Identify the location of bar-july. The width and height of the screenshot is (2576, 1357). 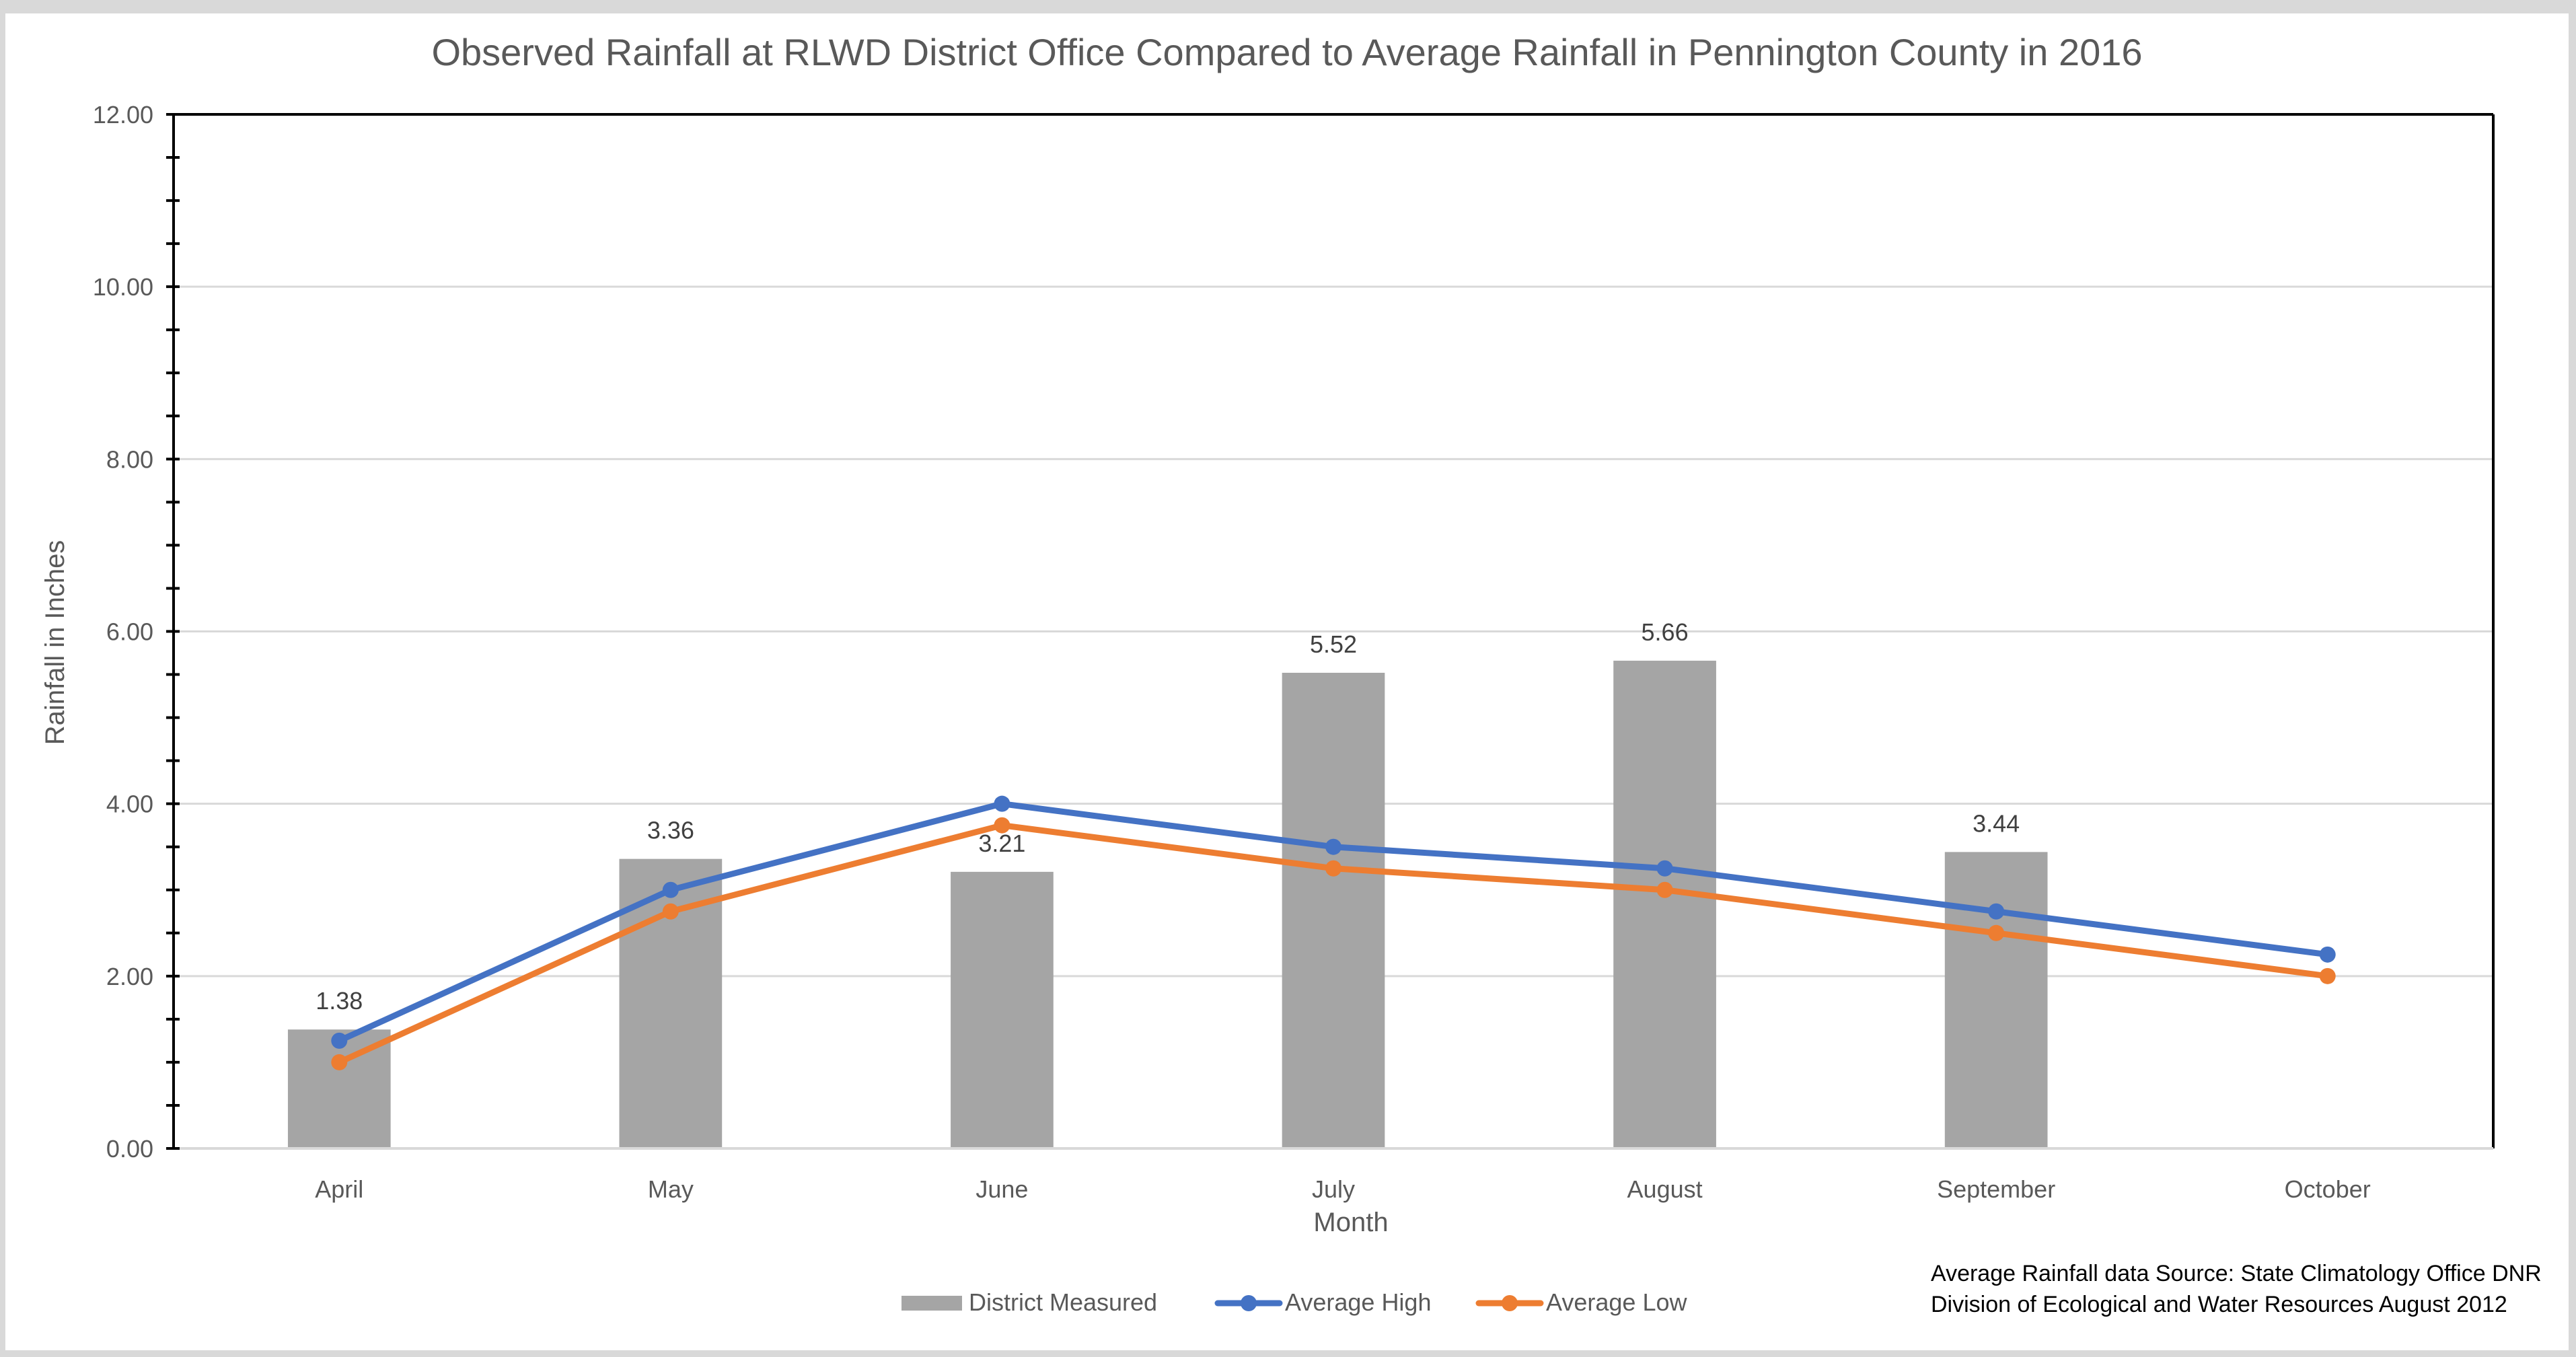
(1333, 910).